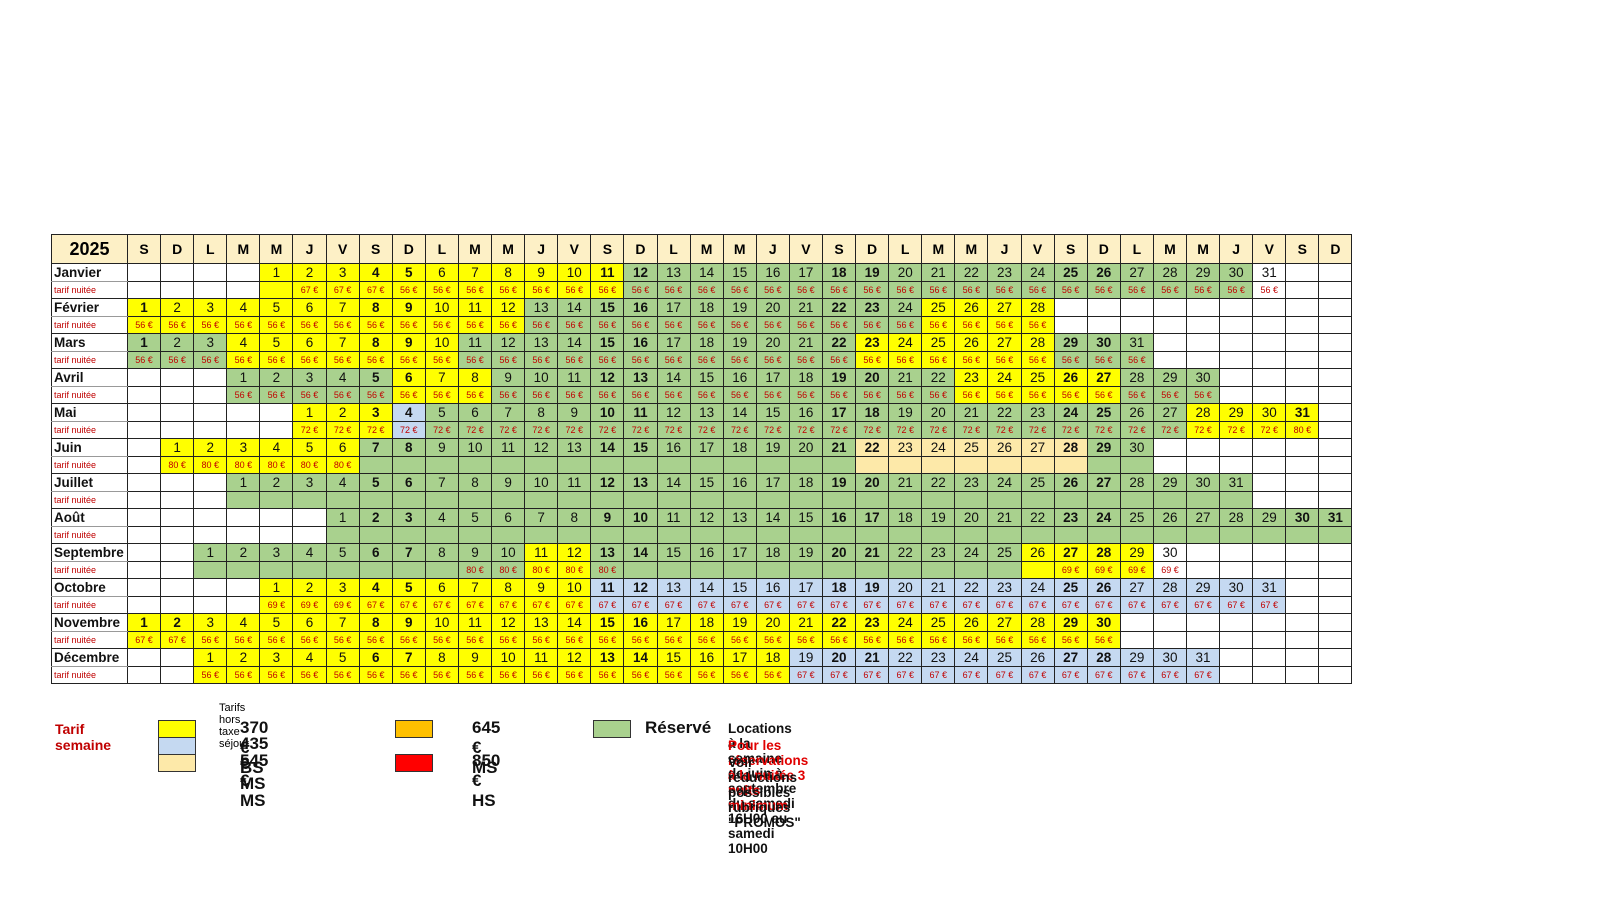 Image resolution: width=1600 pixels, height=900 pixels. What do you see at coordinates (89, 342) in the screenshot?
I see `month-name: Mars` at bounding box center [89, 342].